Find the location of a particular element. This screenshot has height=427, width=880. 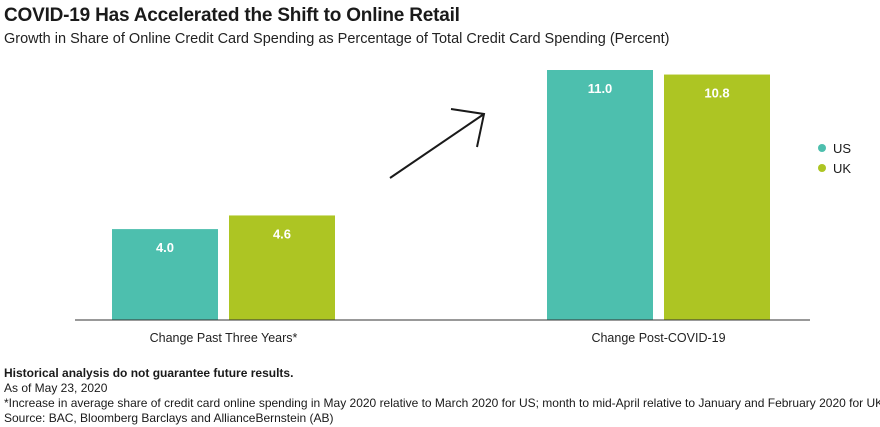

category-label-0: Change Past Three Years* is located at coordinates (224, 338).